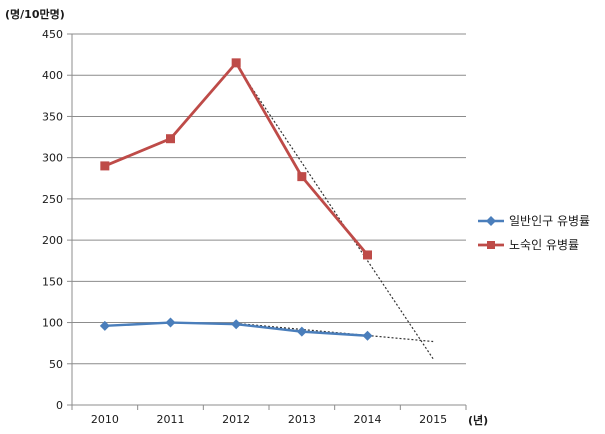  Describe the element at coordinates (433, 419) in the screenshot. I see `x-tick-label: 2015` at that location.